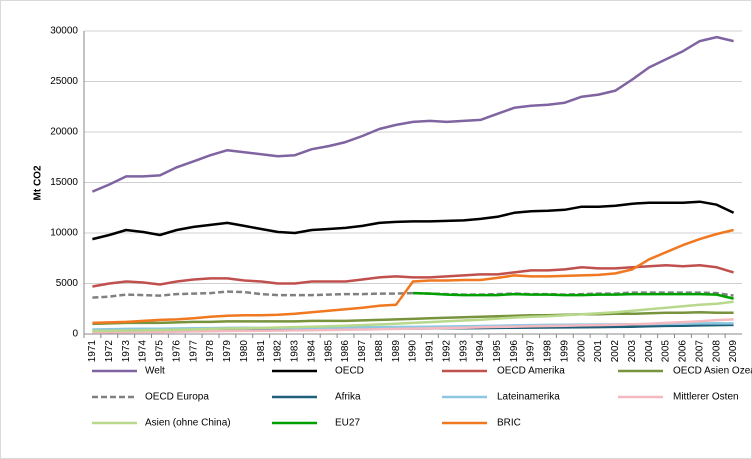 The height and width of the screenshot is (459, 752). What do you see at coordinates (155, 371) in the screenshot?
I see `legend-label: Welt` at bounding box center [155, 371].